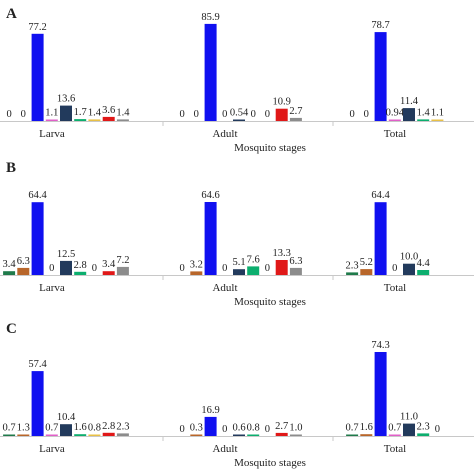 This screenshot has height=474, width=474. Describe the element at coordinates (282, 253) in the screenshot. I see `data-label: 13.3` at that location.